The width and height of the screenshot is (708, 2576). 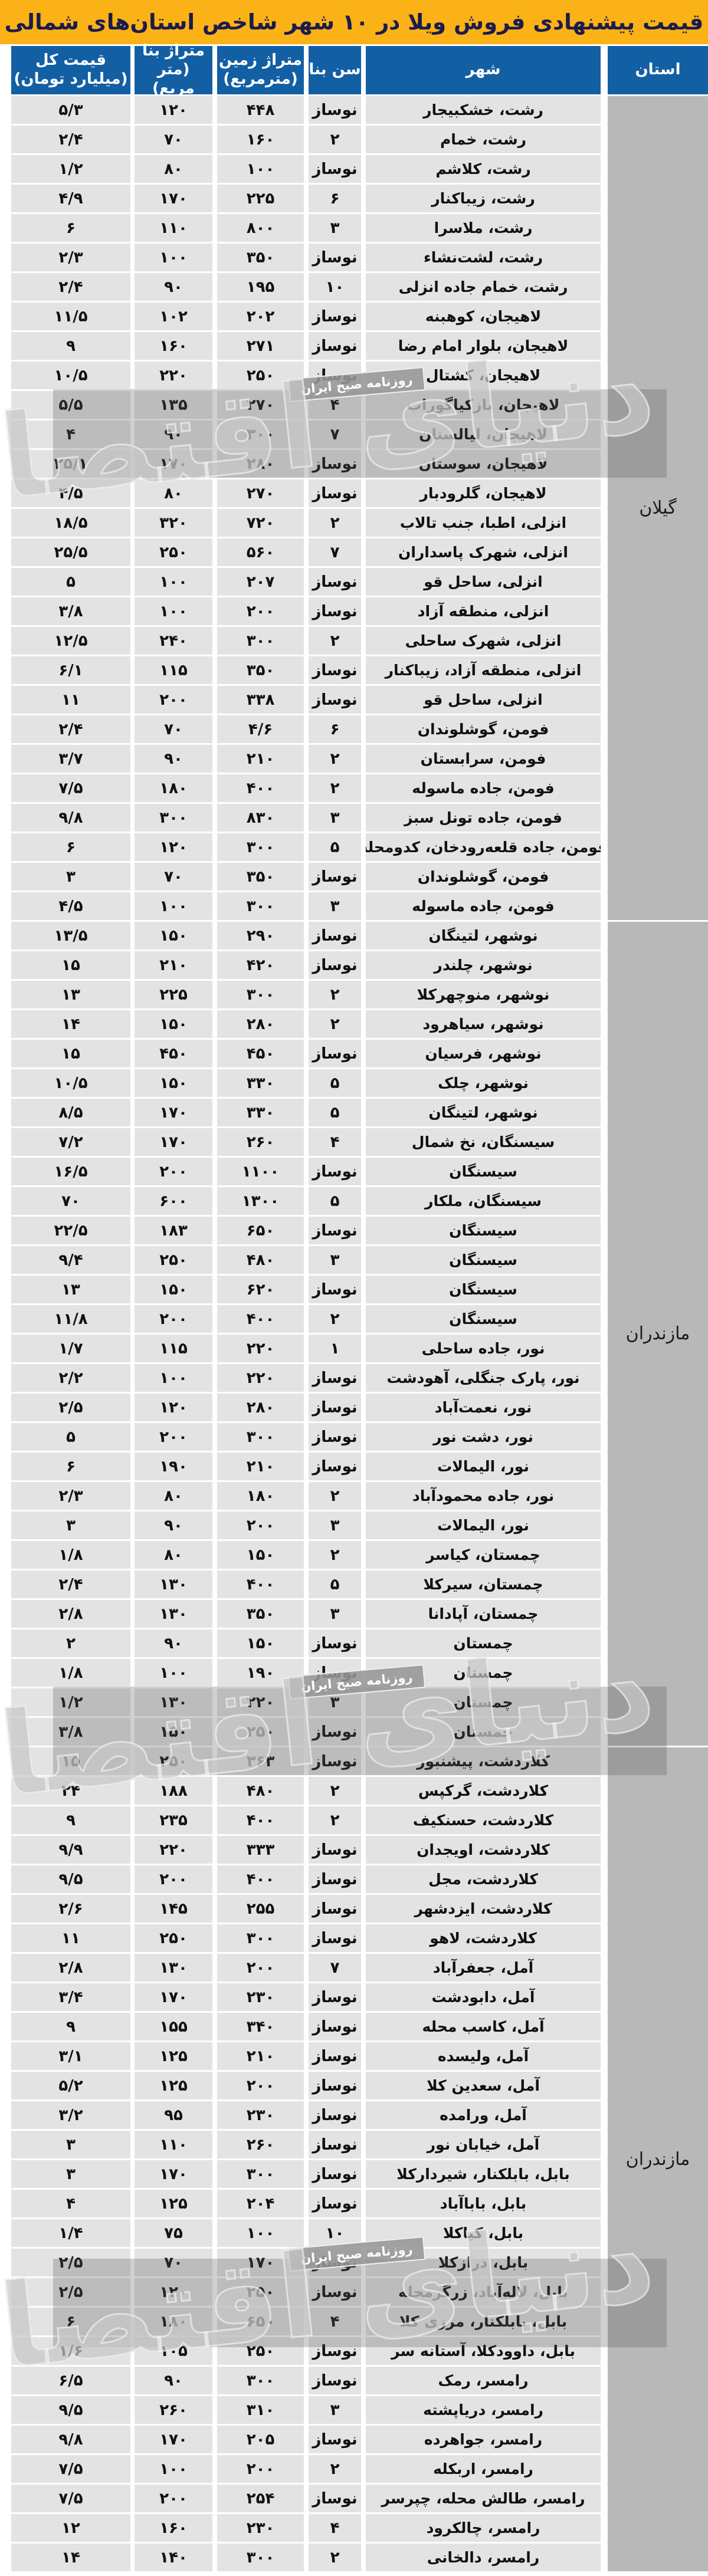 I want to click on header-total-price-line1: قیمت کل, so click(x=70, y=60).